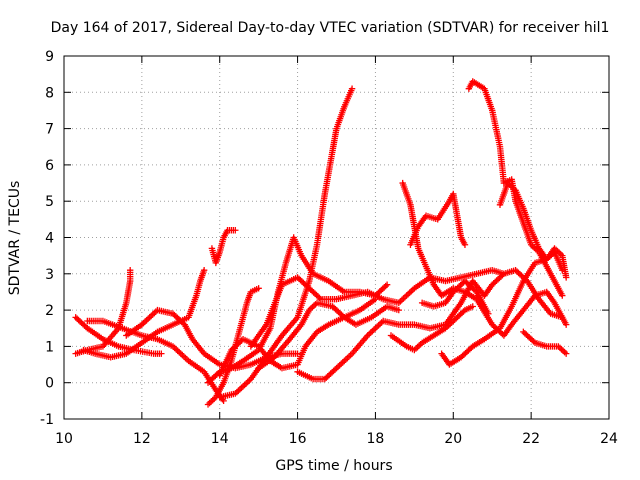  Describe the element at coordinates (220, 439) in the screenshot. I see `x-tick-label: 14` at that location.